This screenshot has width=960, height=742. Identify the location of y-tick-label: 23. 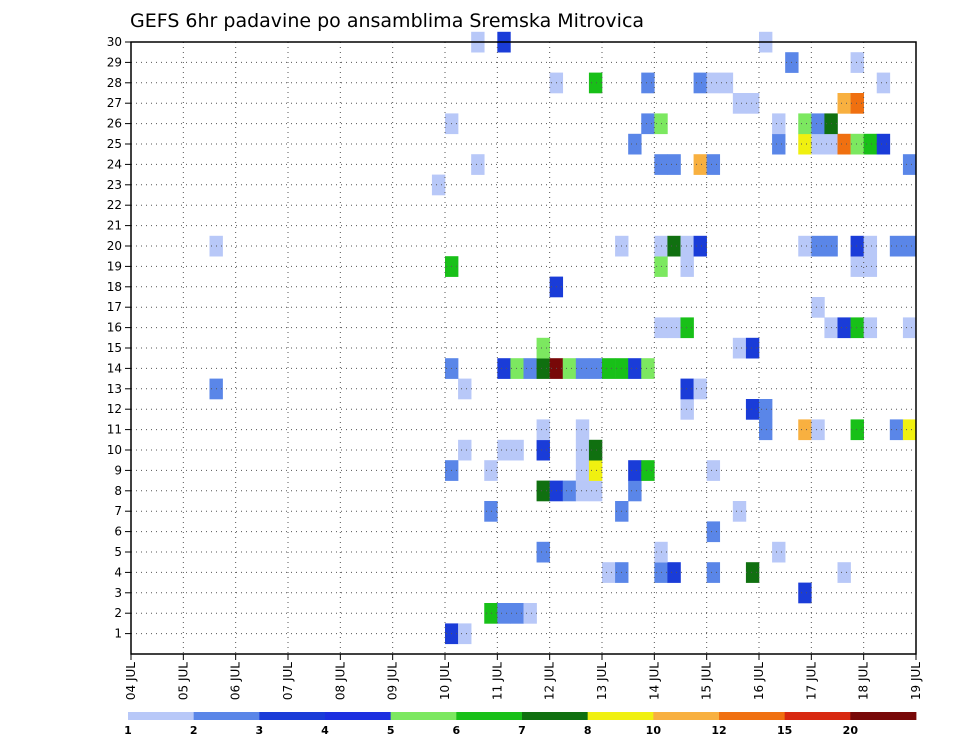
(114, 185).